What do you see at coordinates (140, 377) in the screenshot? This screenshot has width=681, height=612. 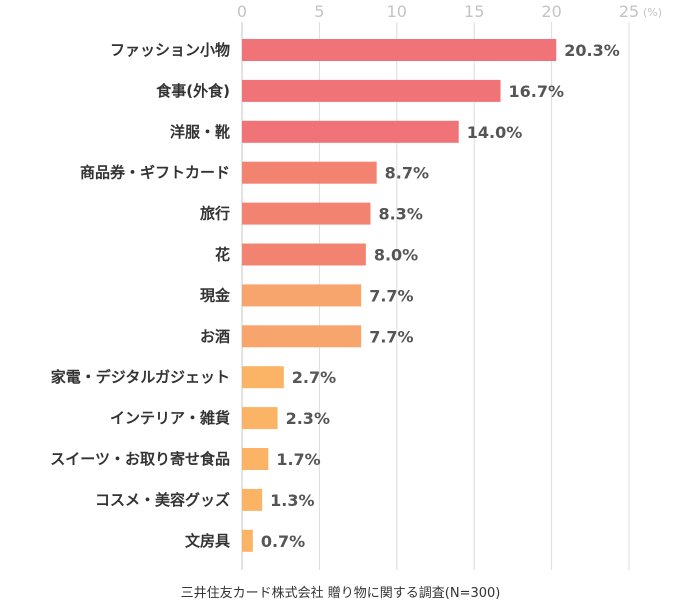 I see `category-label-9: 家電・デジタルガジェット` at bounding box center [140, 377].